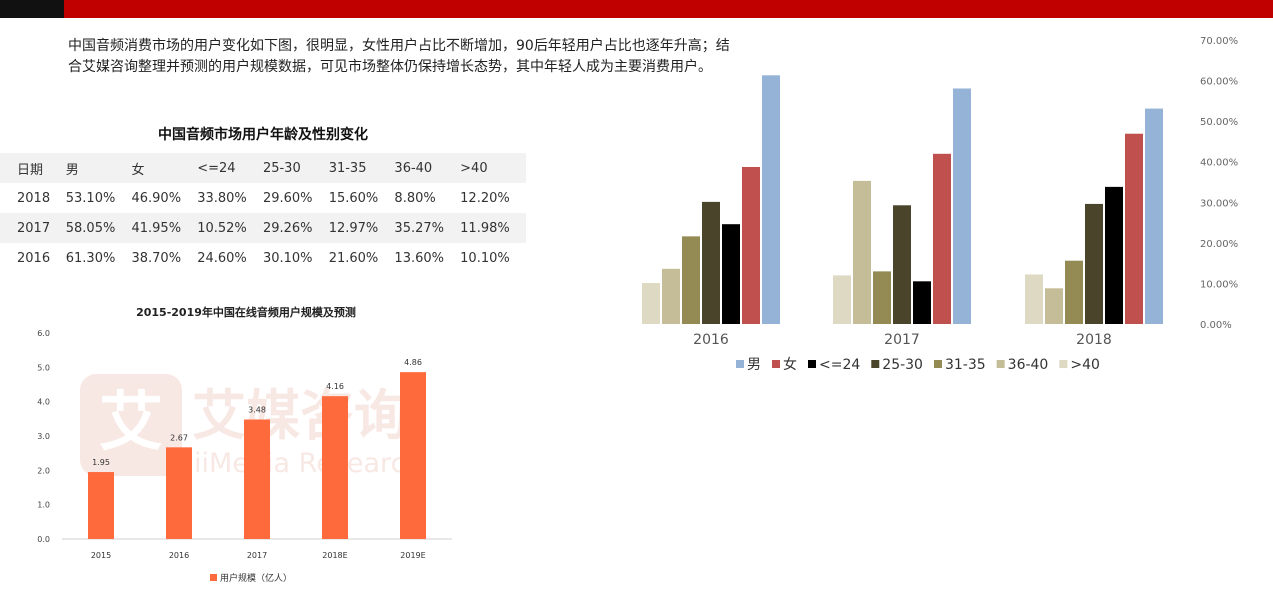  Describe the element at coordinates (34, 228) in the screenshot. I see `table-cell: 2017` at that location.